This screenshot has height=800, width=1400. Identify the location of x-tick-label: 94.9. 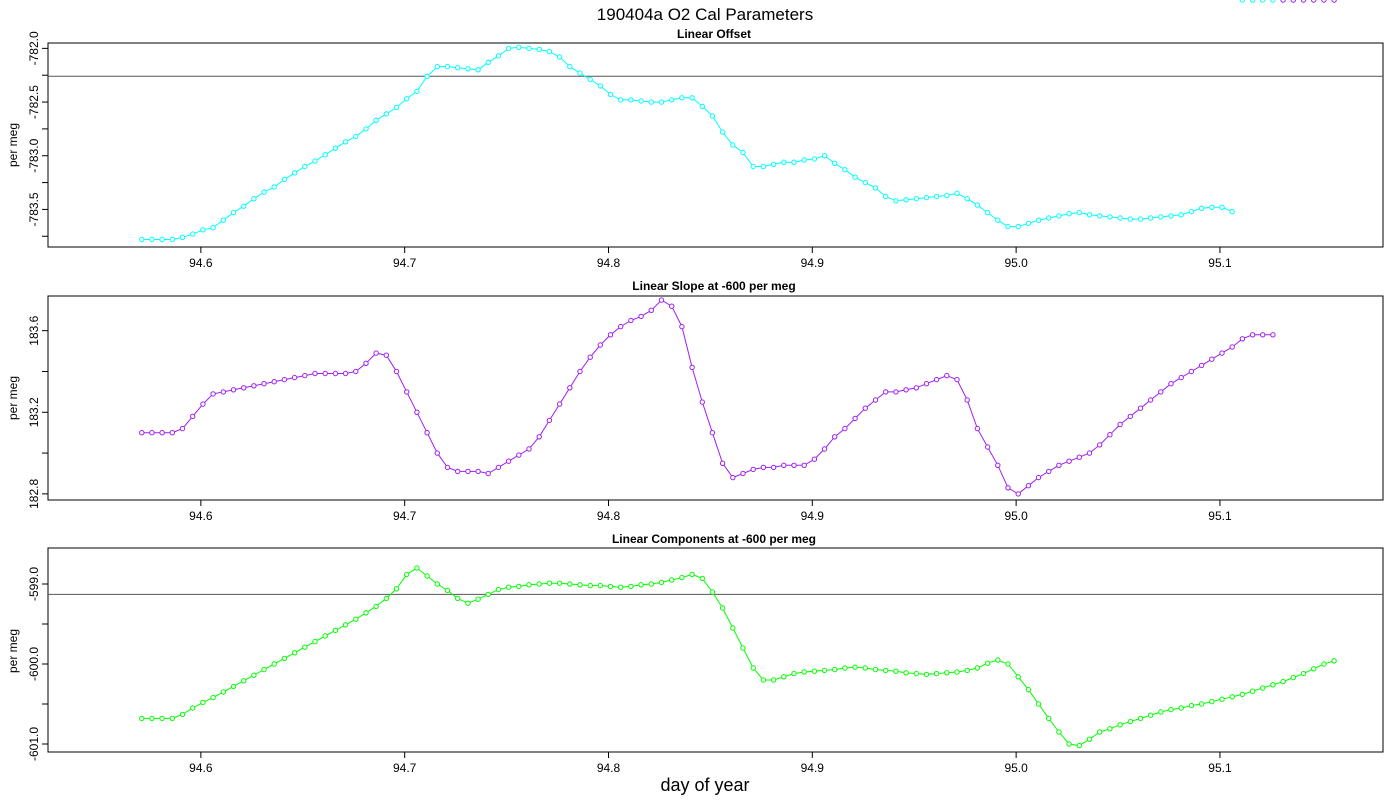
(813, 768).